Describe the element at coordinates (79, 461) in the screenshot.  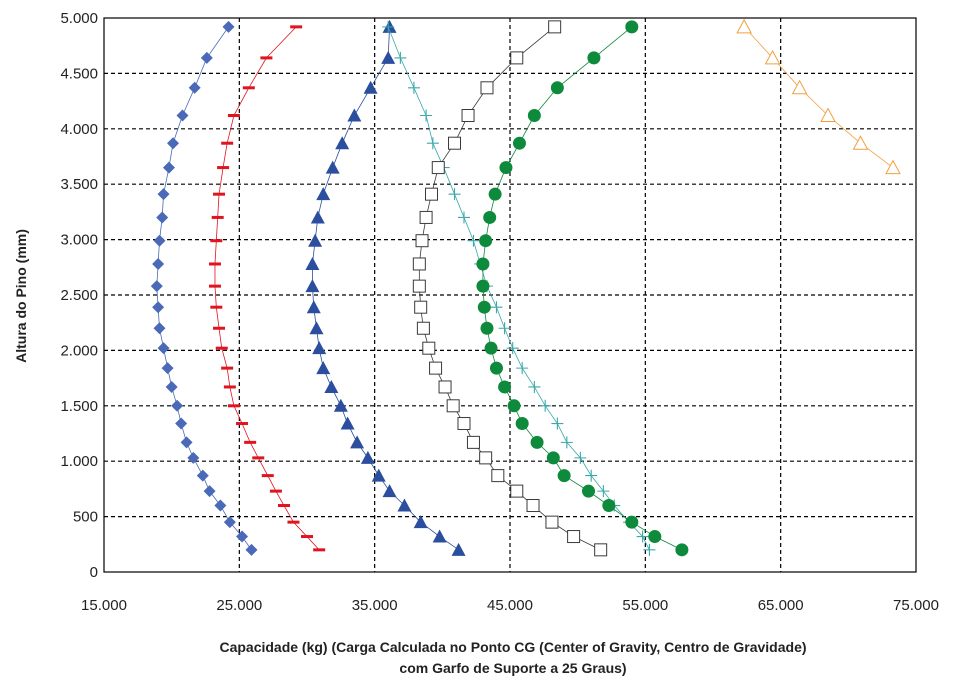
I see `y-tick-label: 1.000` at that location.